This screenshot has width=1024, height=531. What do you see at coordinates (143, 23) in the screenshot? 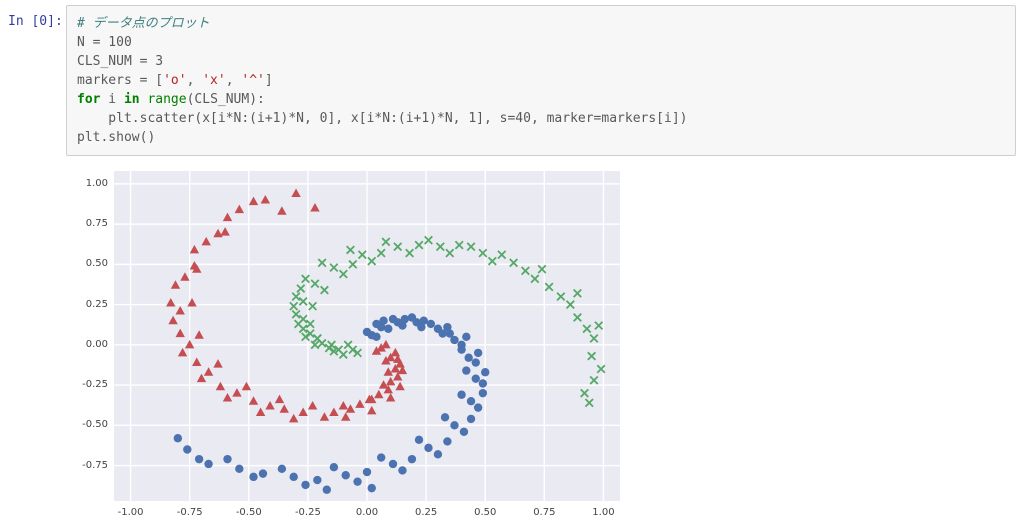
I see `code-token: # データ点のプロット` at bounding box center [143, 23].